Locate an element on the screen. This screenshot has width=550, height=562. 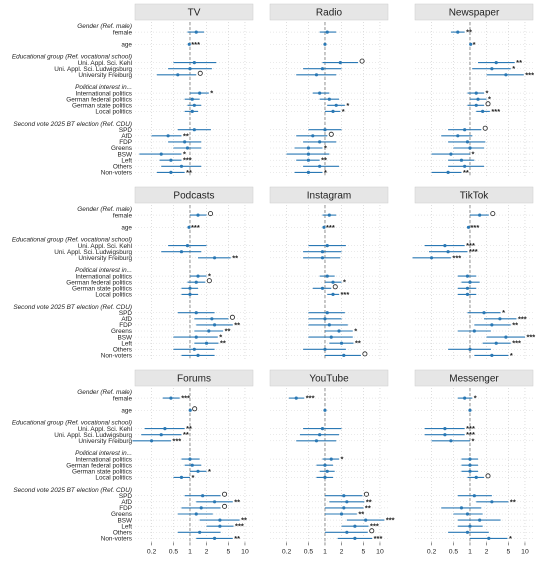
row-label: age is located at coordinates (126, 411).